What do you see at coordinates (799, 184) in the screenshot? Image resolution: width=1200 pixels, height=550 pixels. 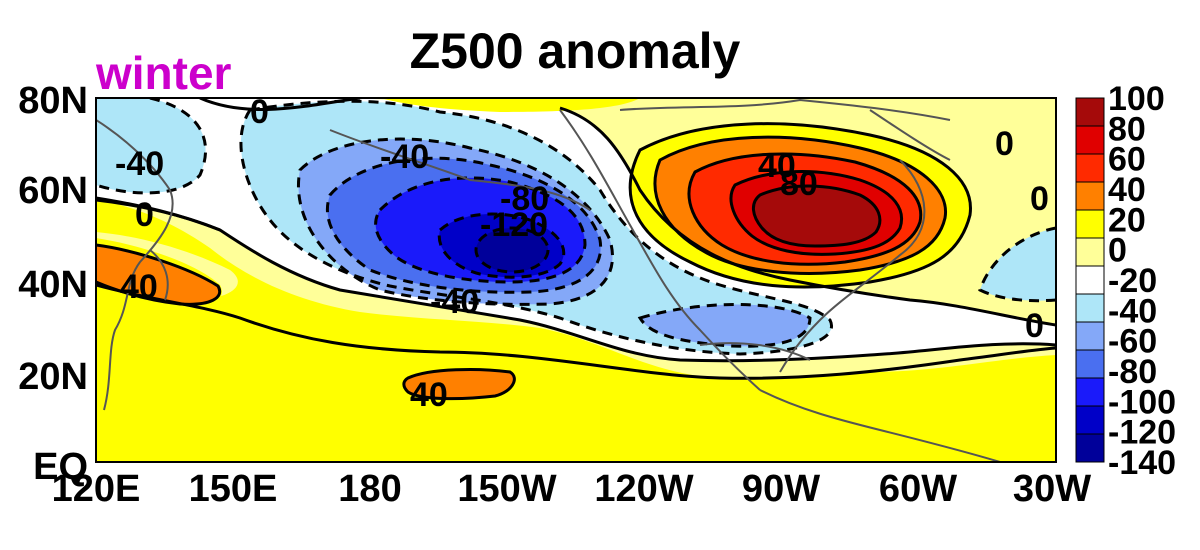 I see `contour-label: 80` at bounding box center [799, 184].